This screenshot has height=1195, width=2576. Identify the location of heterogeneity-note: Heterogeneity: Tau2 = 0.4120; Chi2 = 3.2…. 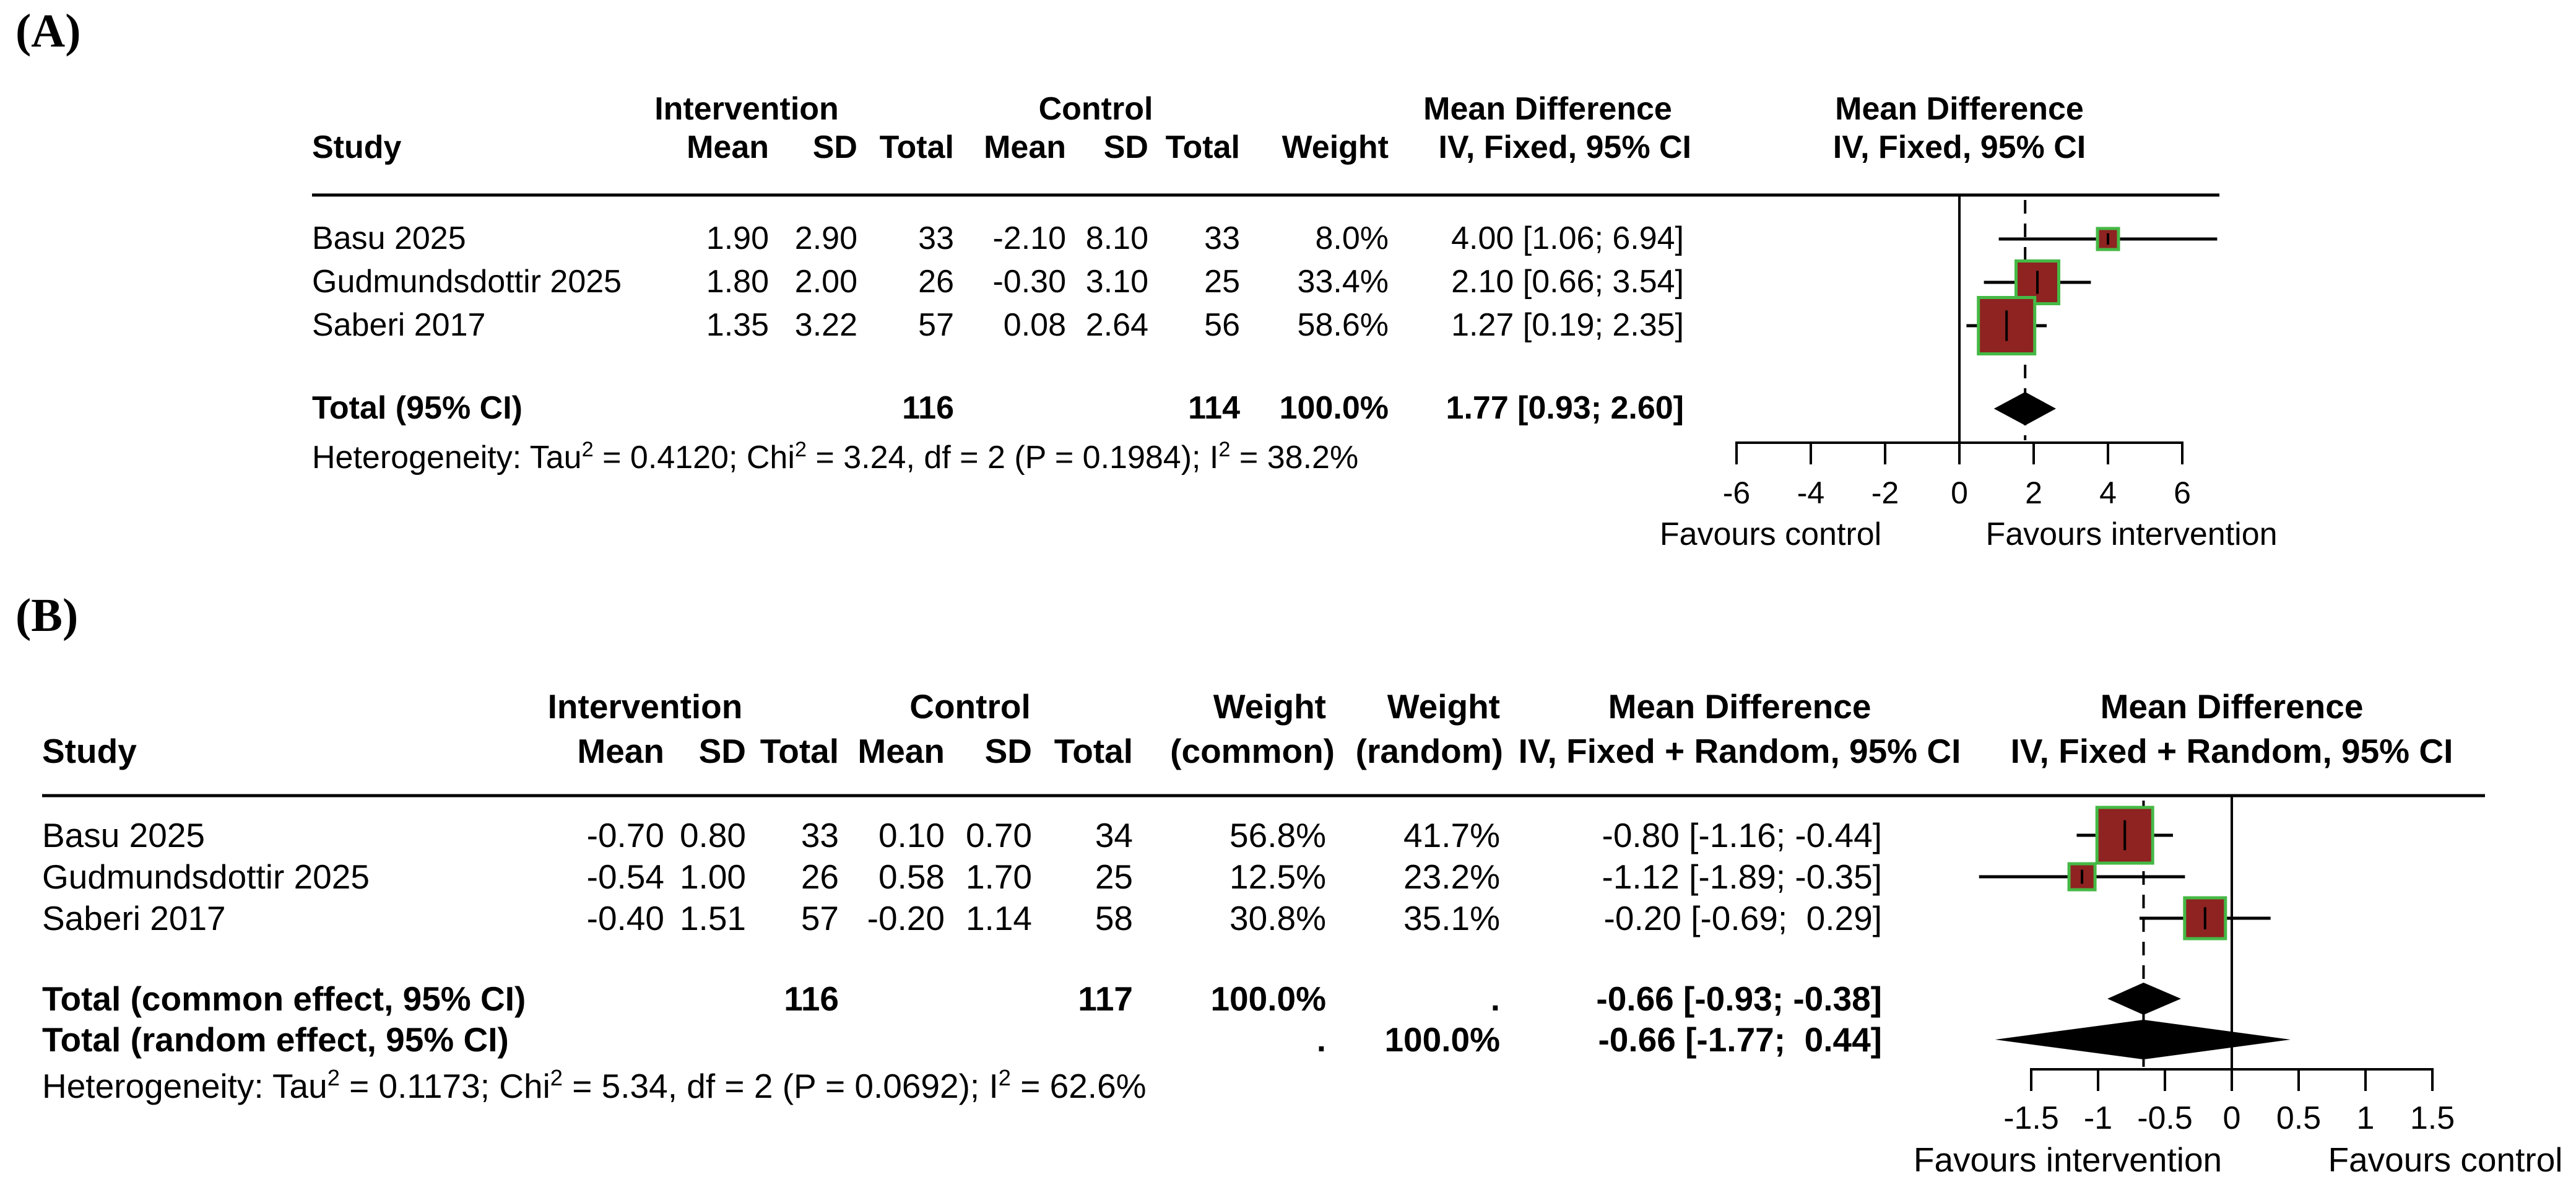
(835, 457).